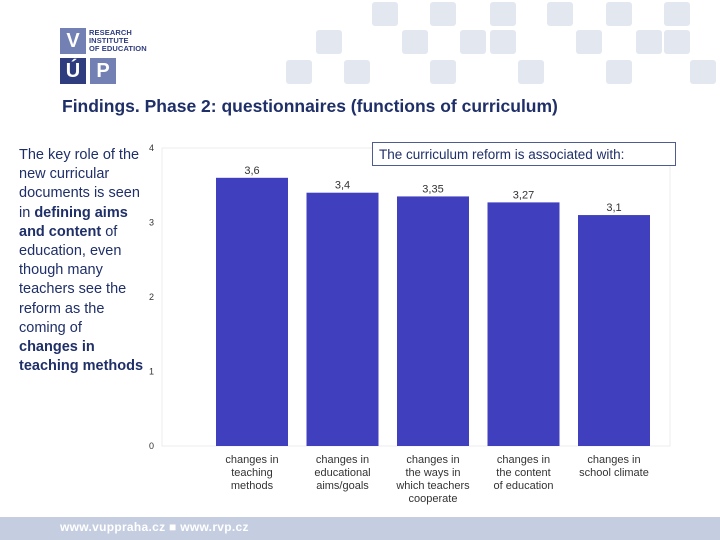 The height and width of the screenshot is (540, 720). Describe the element at coordinates (342, 186) in the screenshot. I see `data-label: 3,4` at that location.